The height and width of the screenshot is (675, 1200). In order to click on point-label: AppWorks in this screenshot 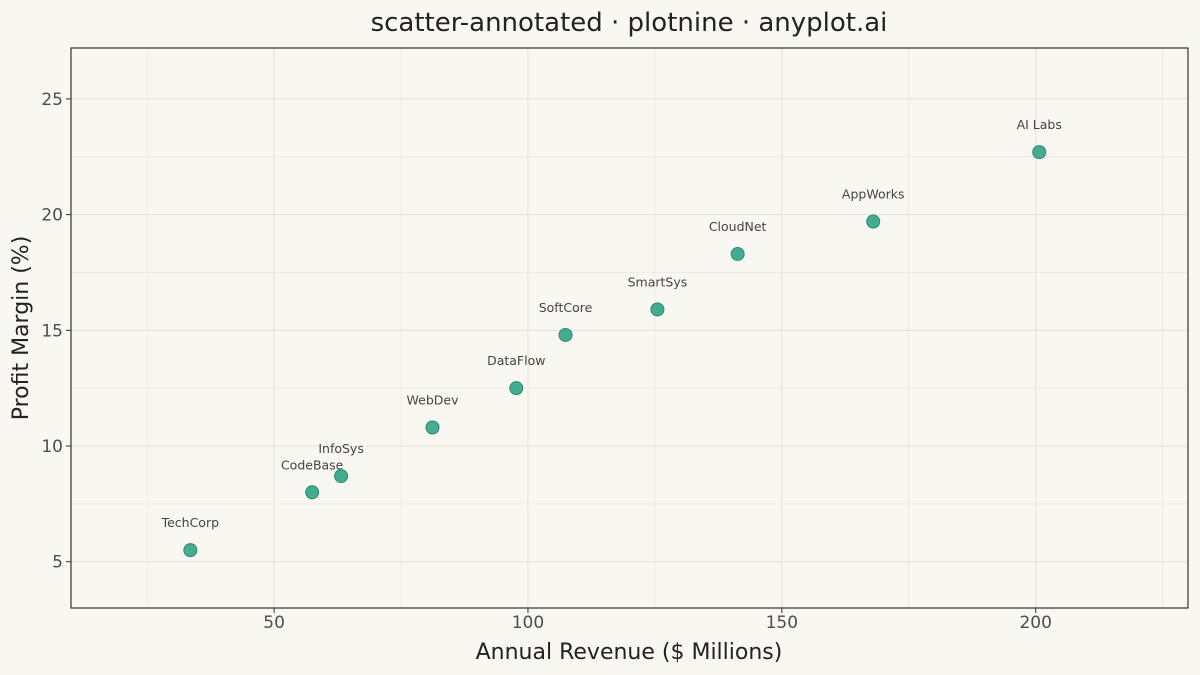, I will do `click(873, 194)`.